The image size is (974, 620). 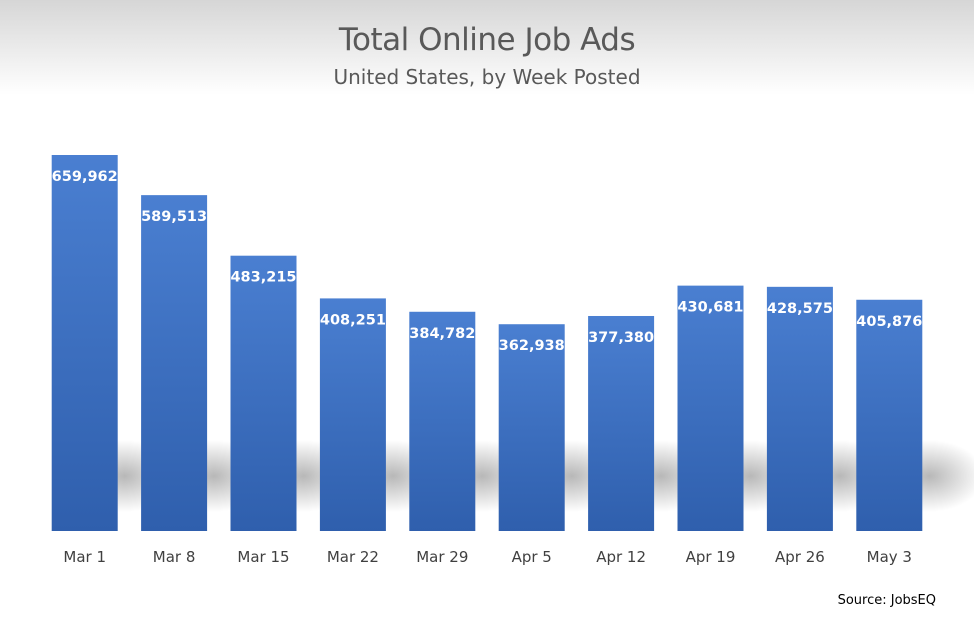 What do you see at coordinates (886, 600) in the screenshot?
I see `source-note: Source: JobsEQ` at bounding box center [886, 600].